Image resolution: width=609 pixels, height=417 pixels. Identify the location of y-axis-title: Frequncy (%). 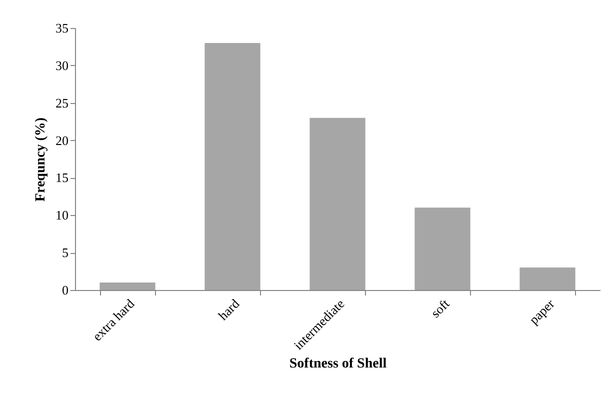
(41, 159).